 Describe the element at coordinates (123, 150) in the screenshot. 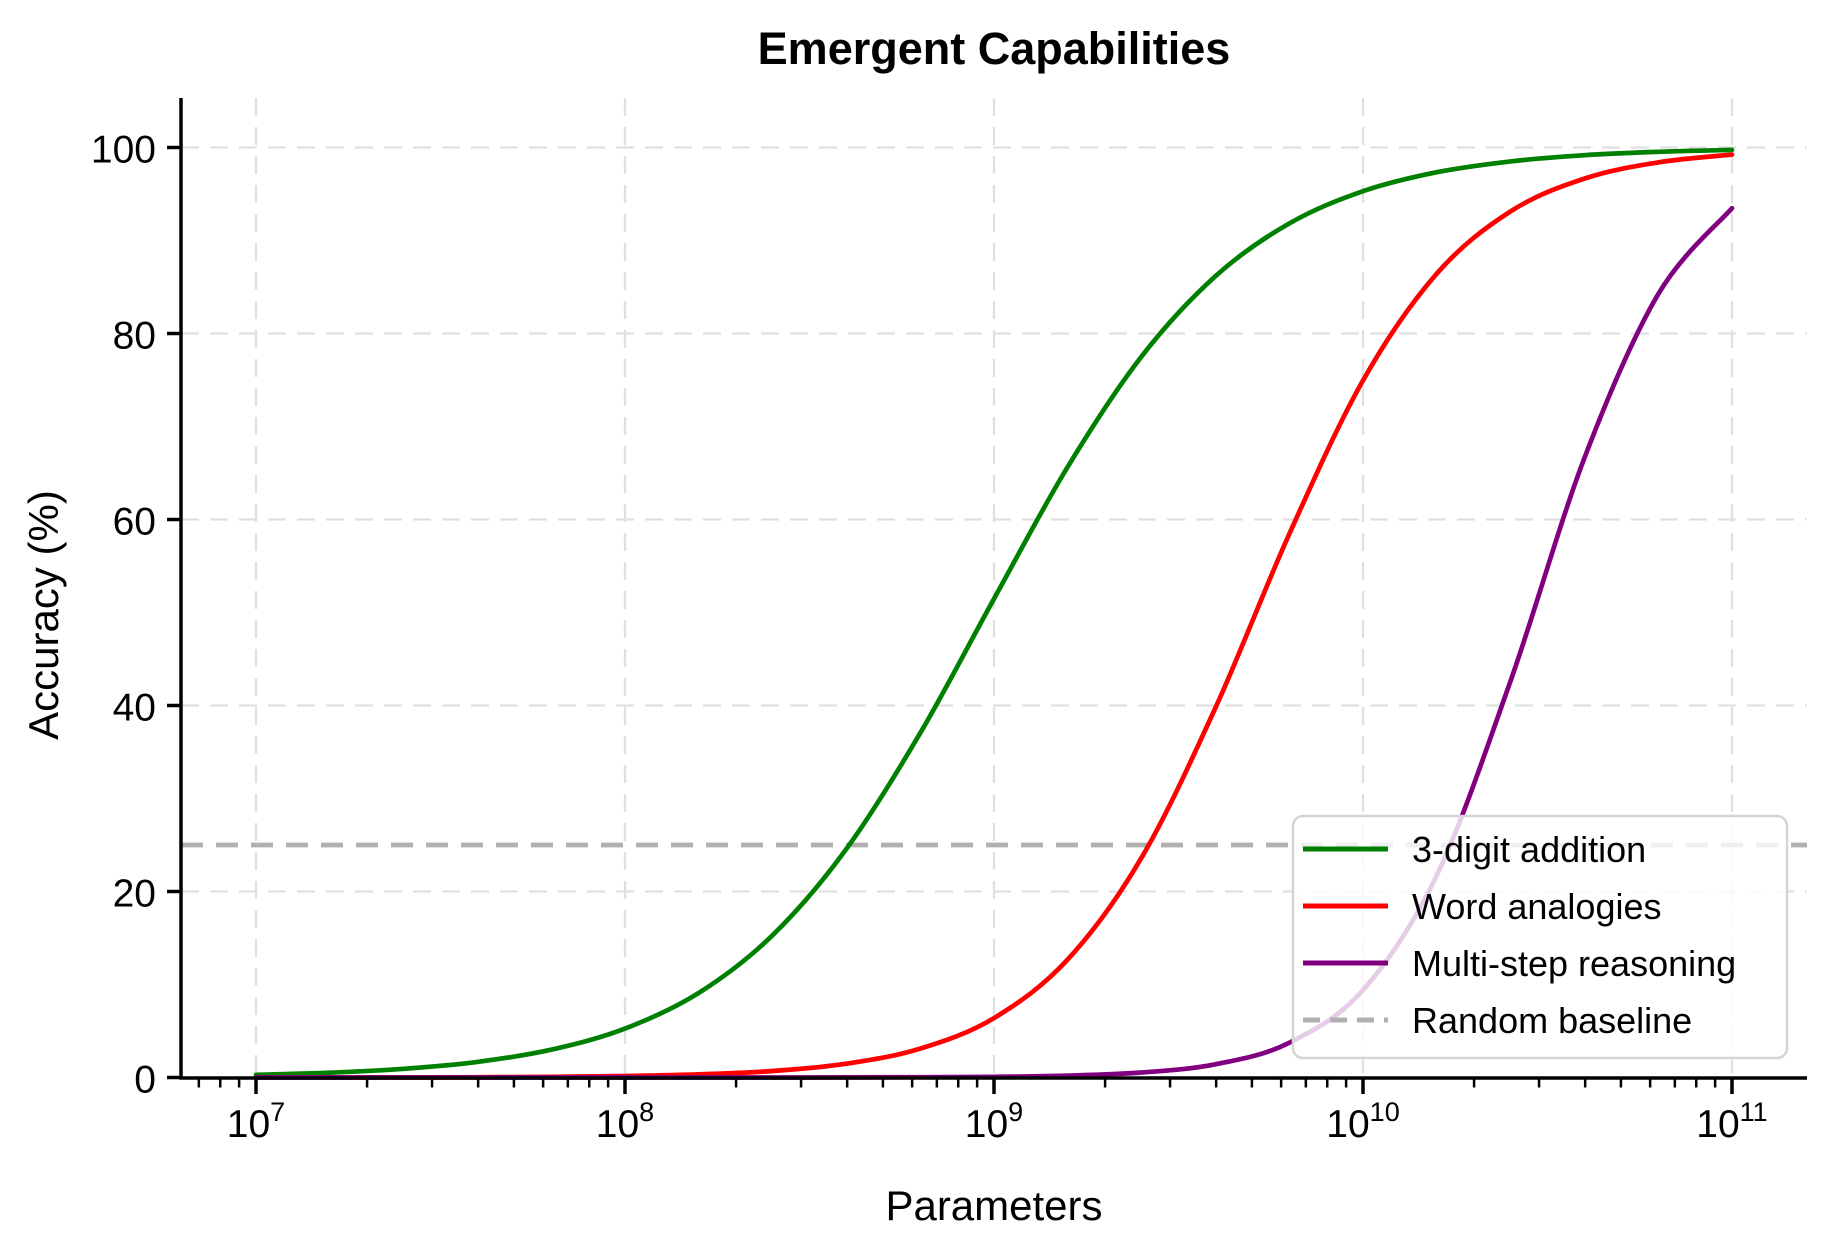

I see `y-tick-label-100: 100` at that location.